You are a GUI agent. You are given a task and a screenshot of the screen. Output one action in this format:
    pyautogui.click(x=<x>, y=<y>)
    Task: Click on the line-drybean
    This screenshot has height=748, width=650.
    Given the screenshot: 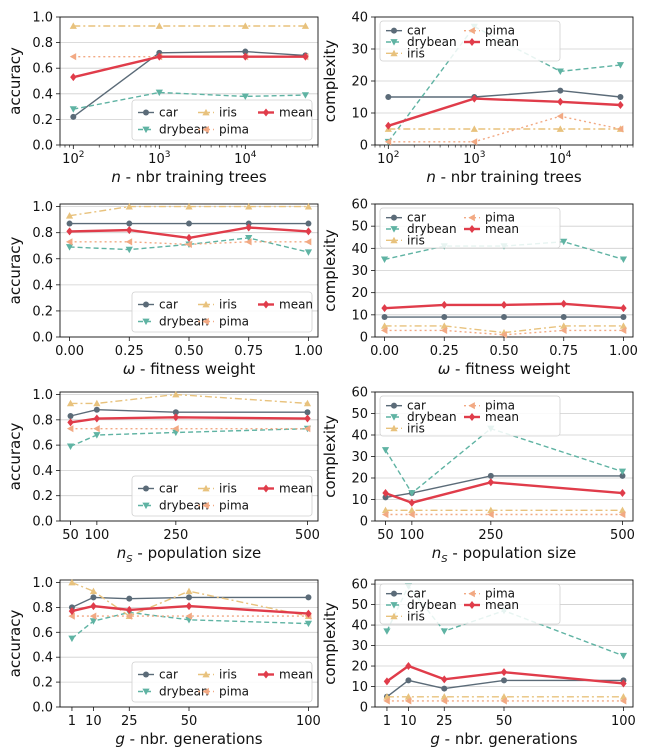 What is the action you would take?
    pyautogui.click(x=189, y=245)
    